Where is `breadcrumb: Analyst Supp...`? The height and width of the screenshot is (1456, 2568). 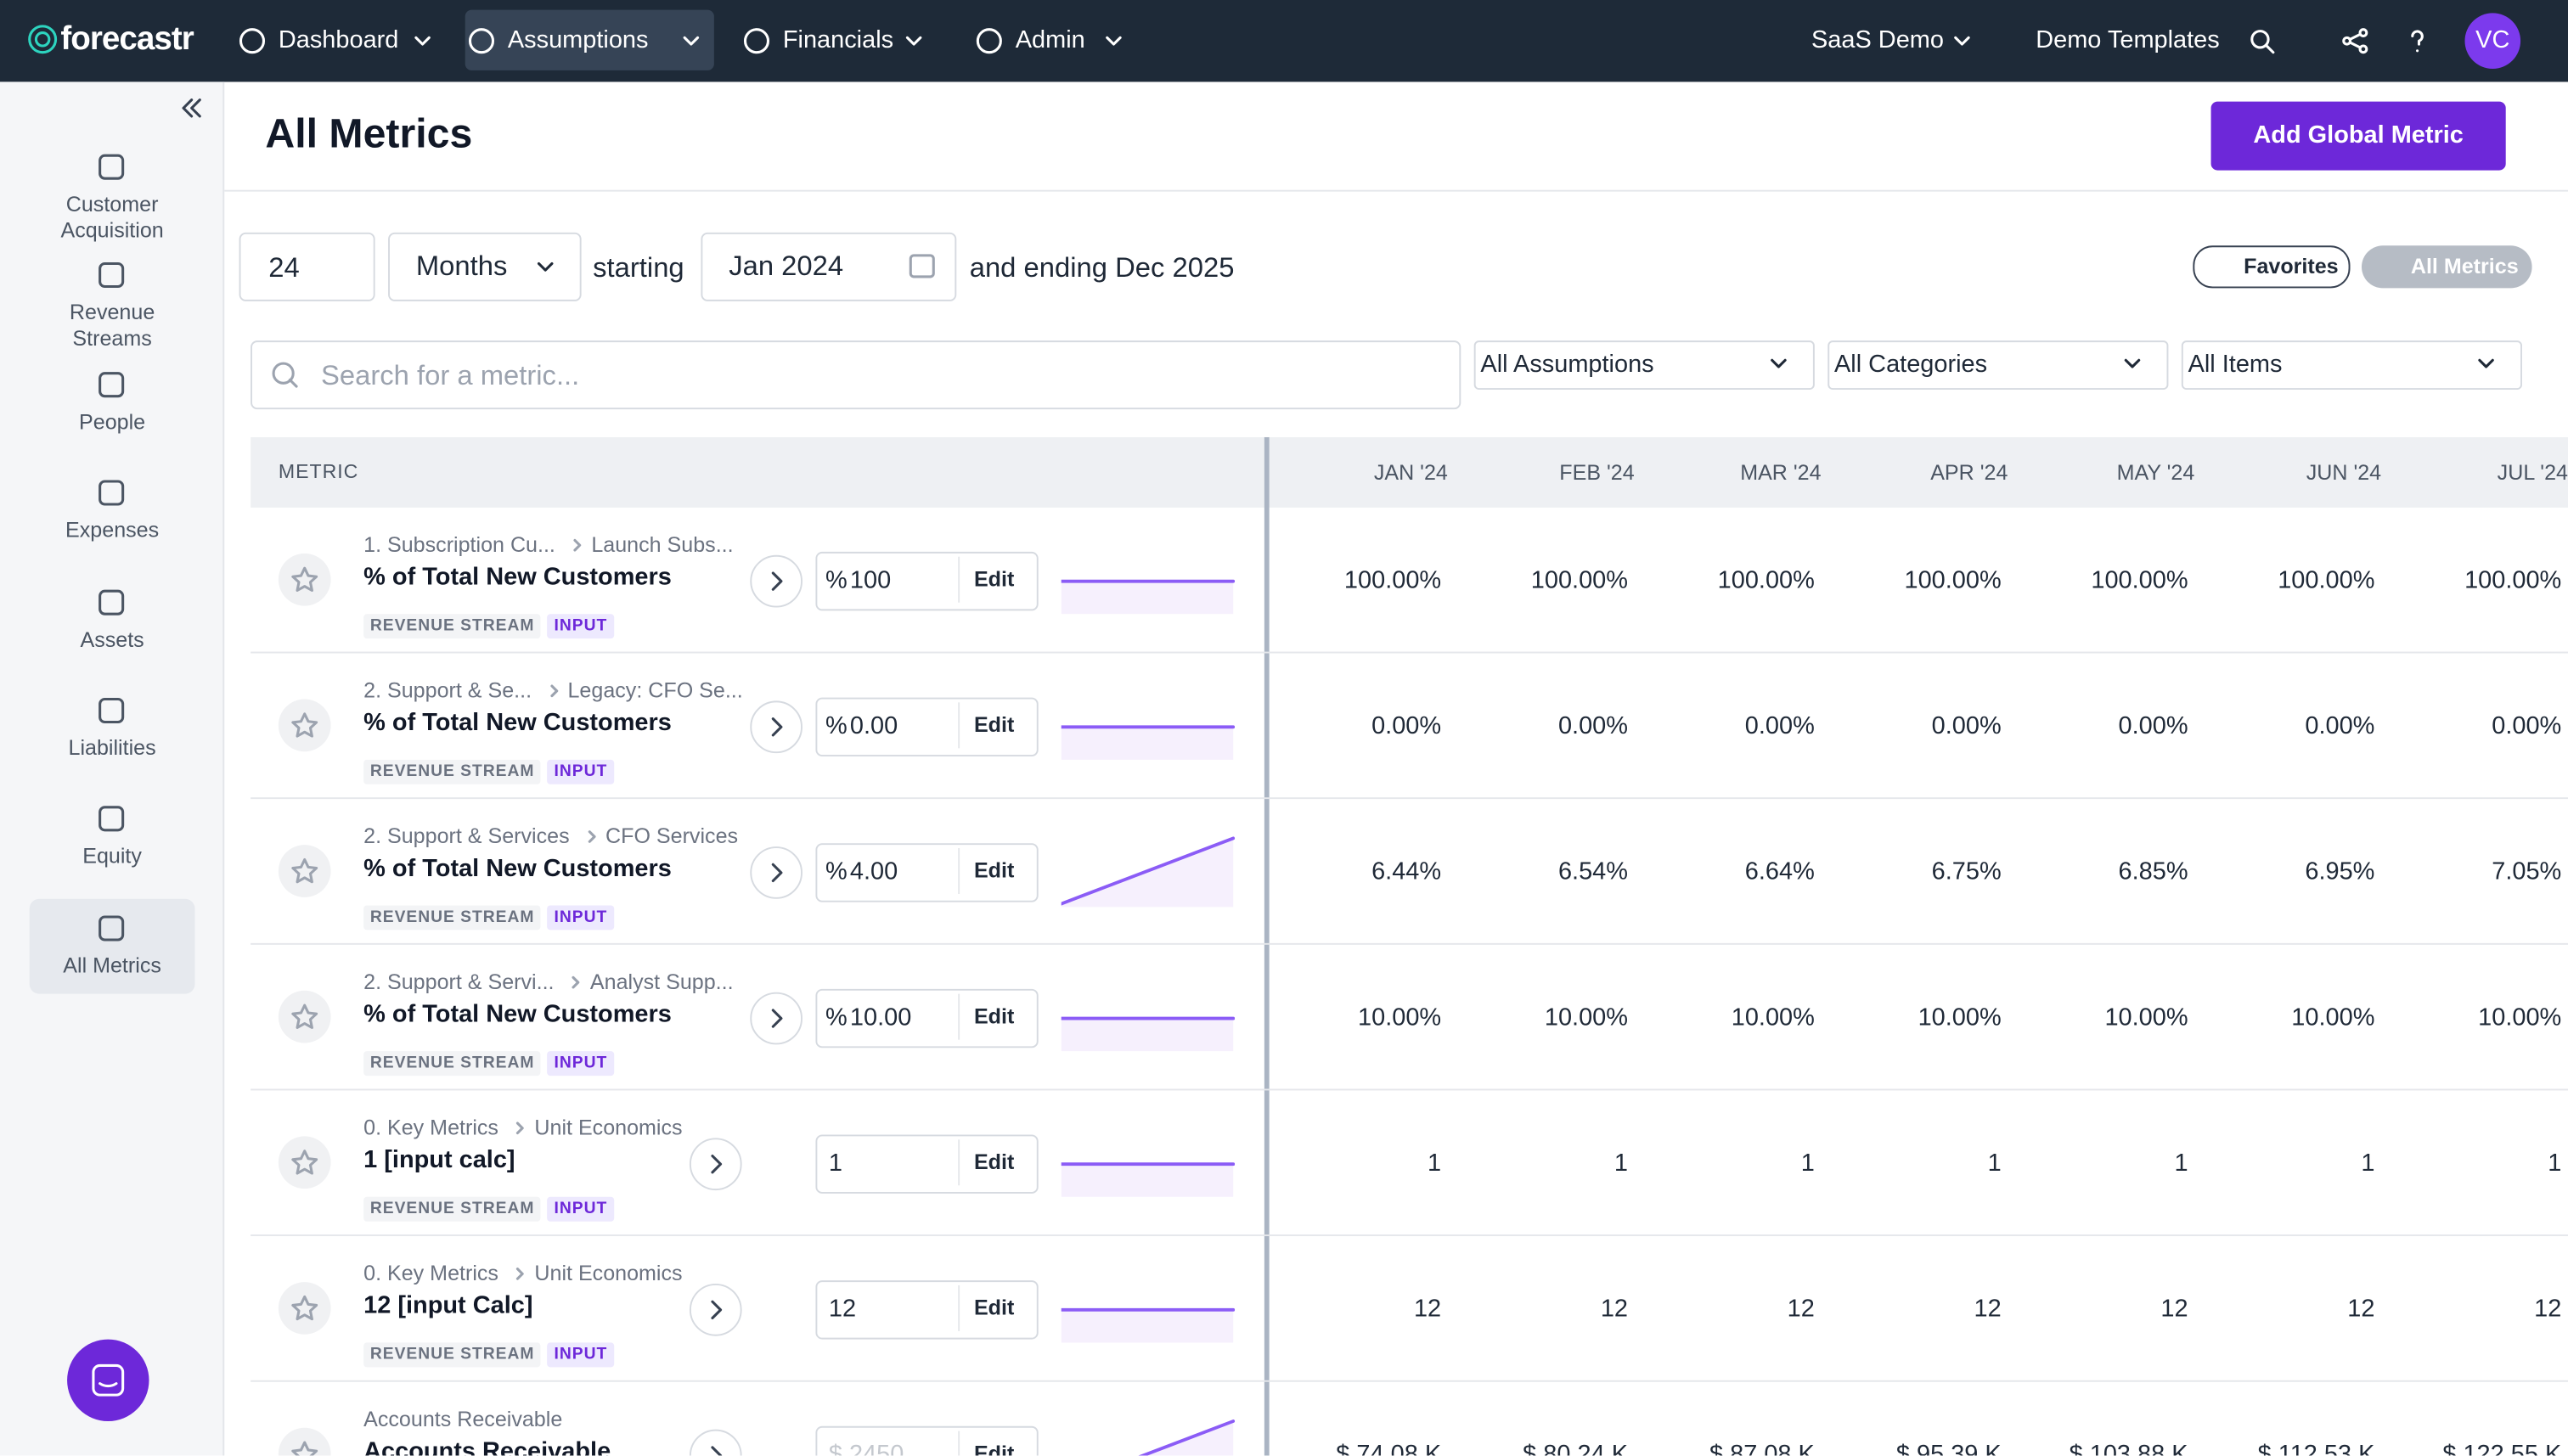 breadcrumb: Analyst Supp... is located at coordinates (661, 981).